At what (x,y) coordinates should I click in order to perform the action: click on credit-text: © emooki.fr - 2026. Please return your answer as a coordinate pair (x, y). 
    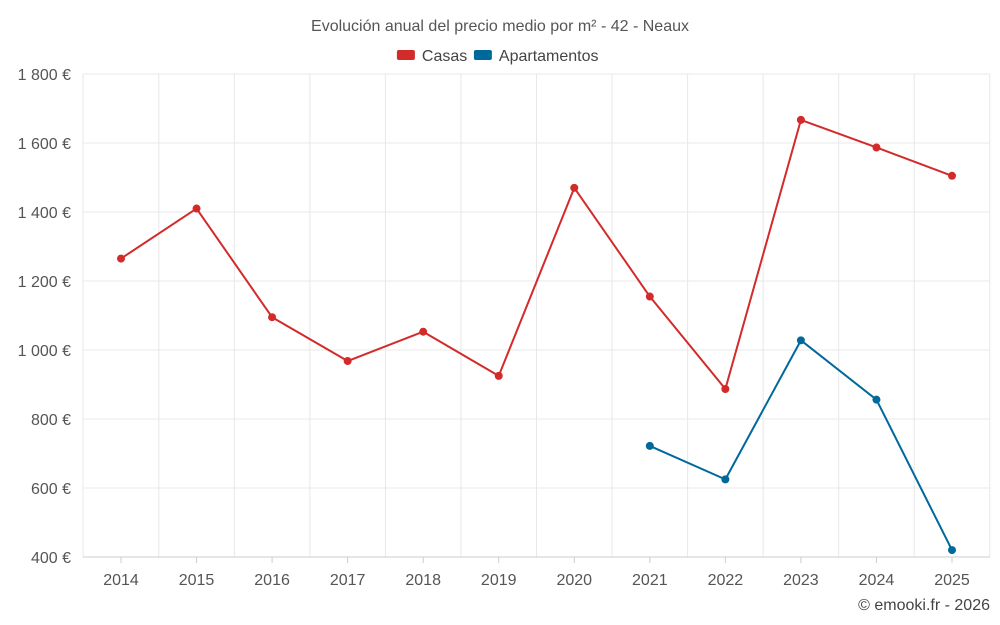
    Looking at the image, I should click on (924, 605).